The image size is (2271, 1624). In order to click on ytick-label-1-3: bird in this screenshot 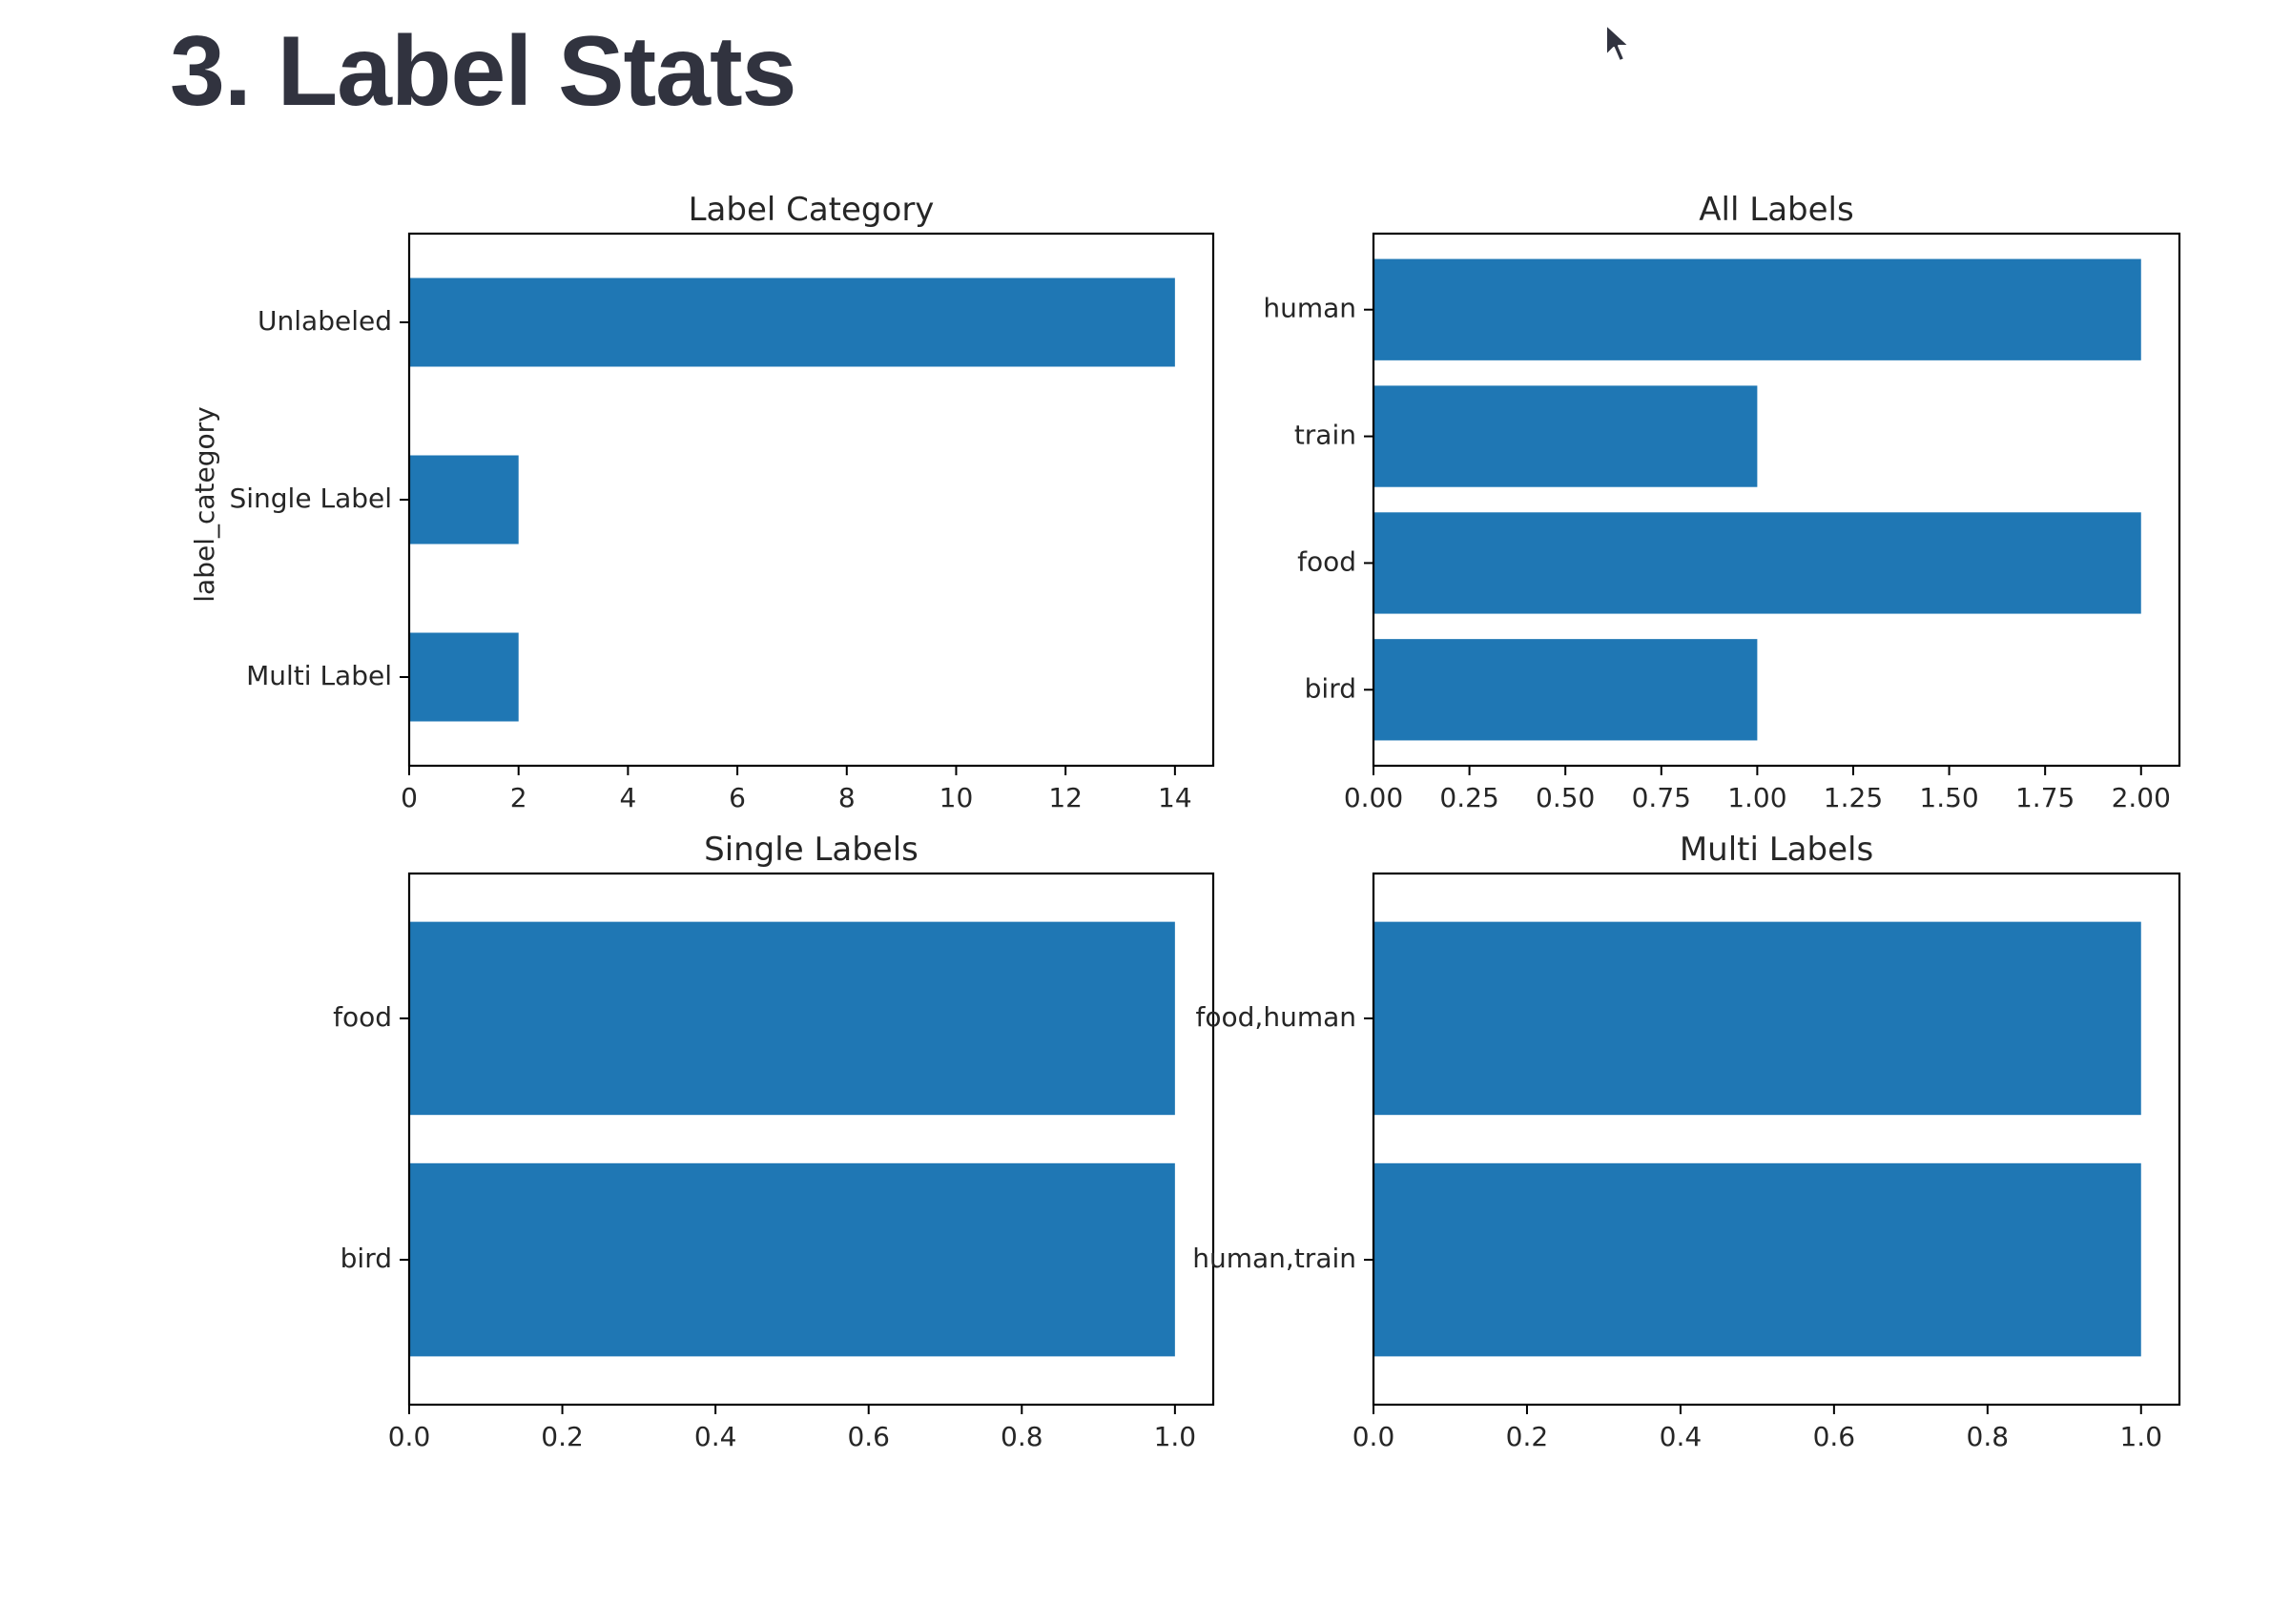, I will do `click(1330, 688)`.